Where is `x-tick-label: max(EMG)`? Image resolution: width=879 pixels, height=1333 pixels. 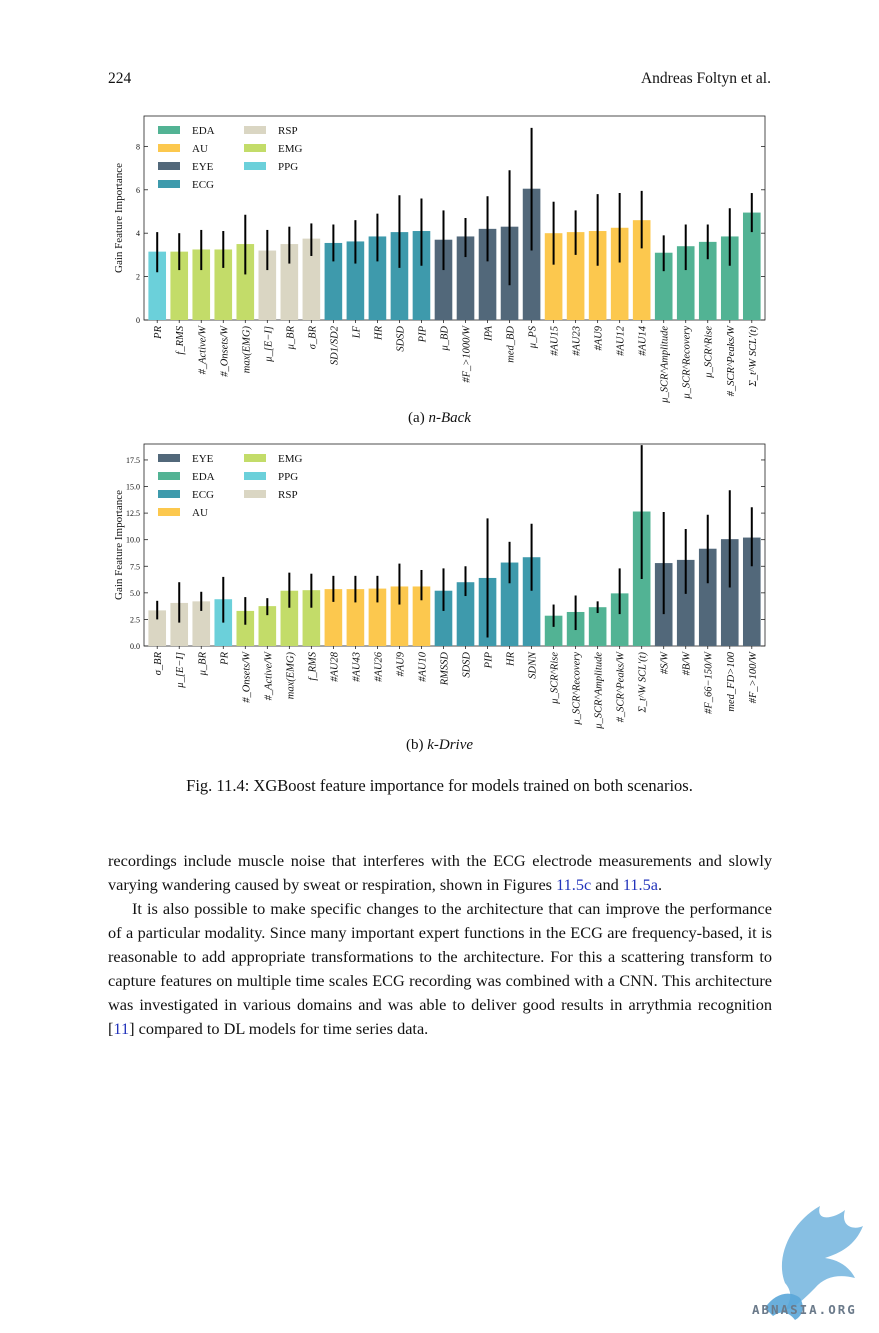
x-tick-label: max(EMG) is located at coordinates (246, 350).